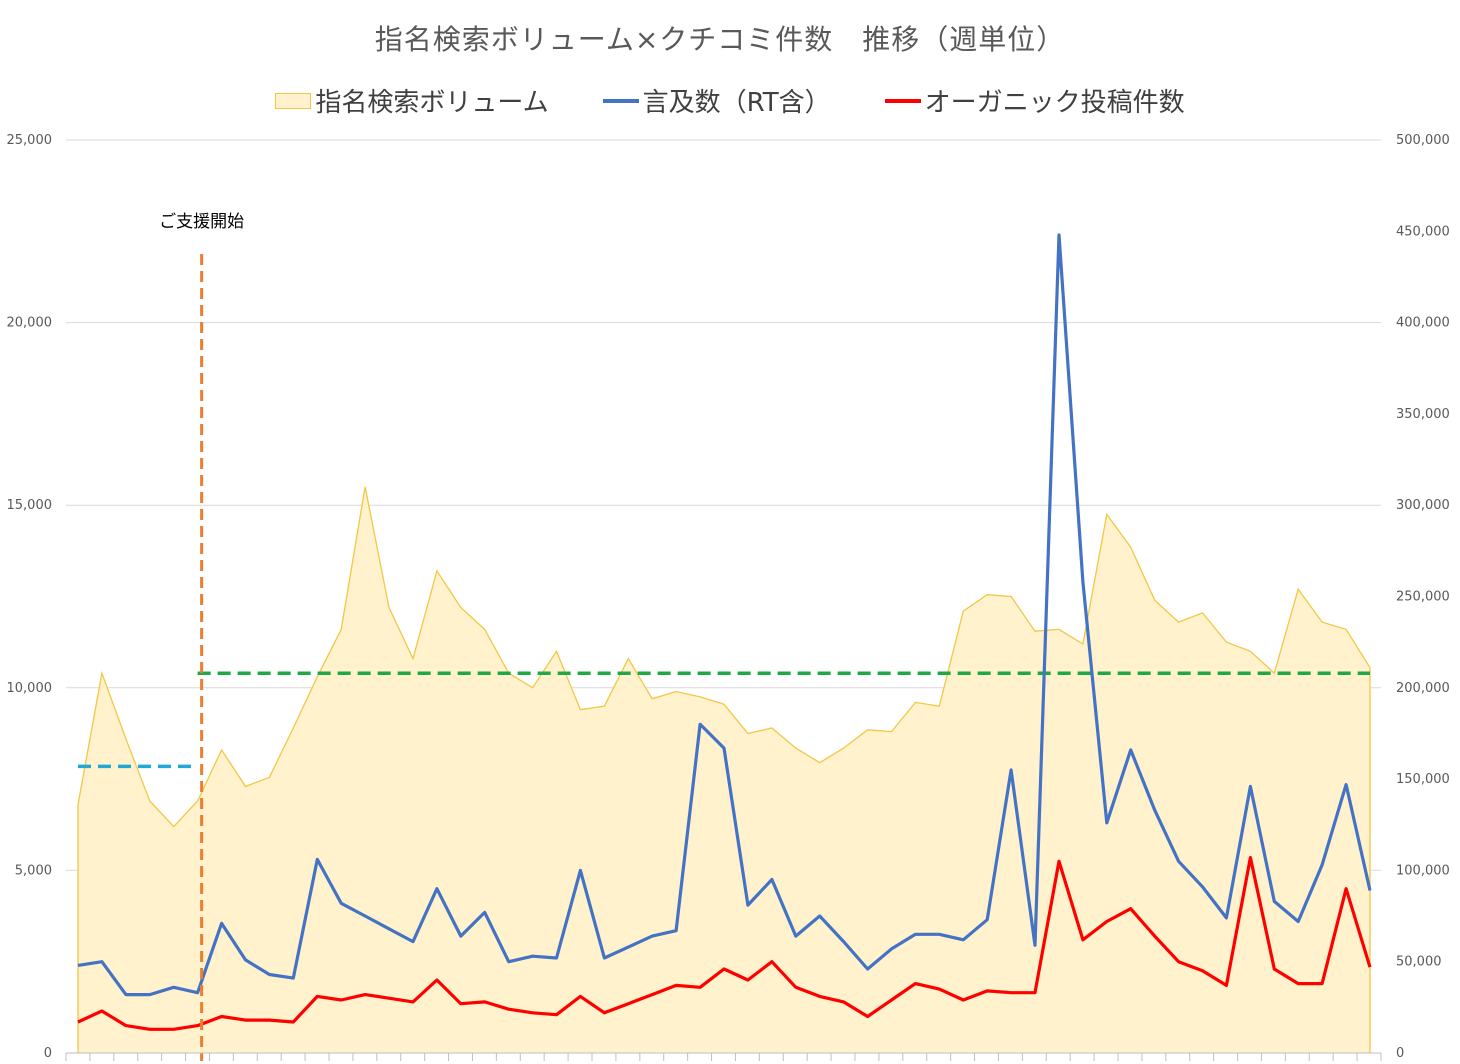  Describe the element at coordinates (48, 1053) in the screenshot. I see `left-axis-tick-label: 0` at that location.